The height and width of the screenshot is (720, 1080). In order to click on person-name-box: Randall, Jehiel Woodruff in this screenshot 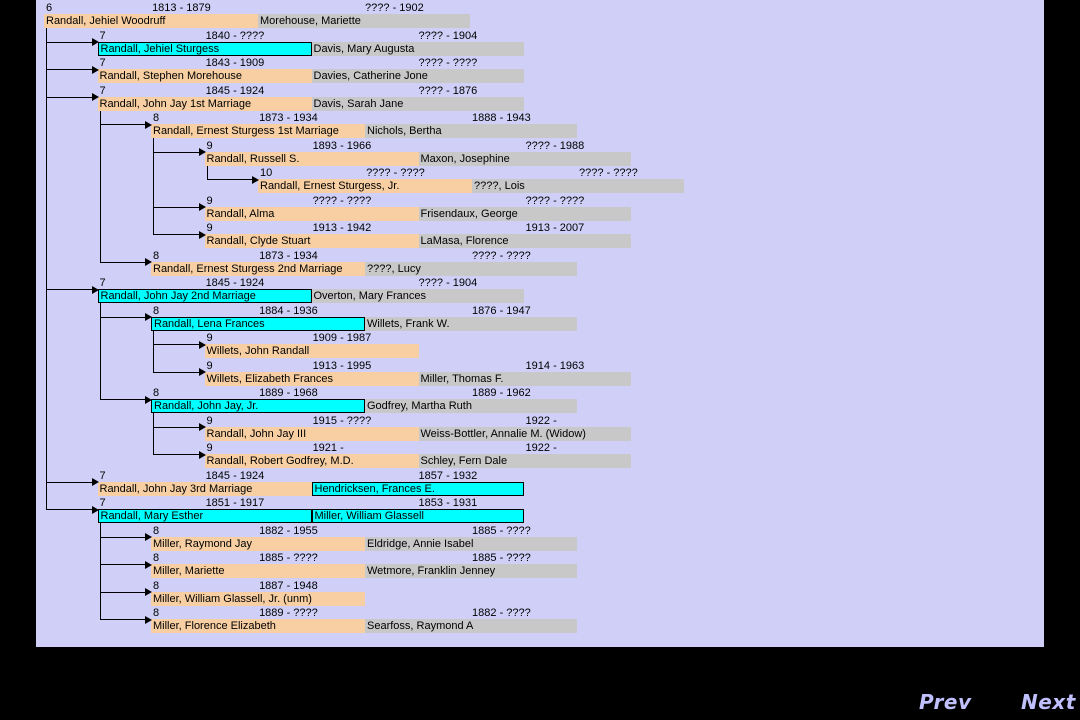, I will do `click(151, 21)`.